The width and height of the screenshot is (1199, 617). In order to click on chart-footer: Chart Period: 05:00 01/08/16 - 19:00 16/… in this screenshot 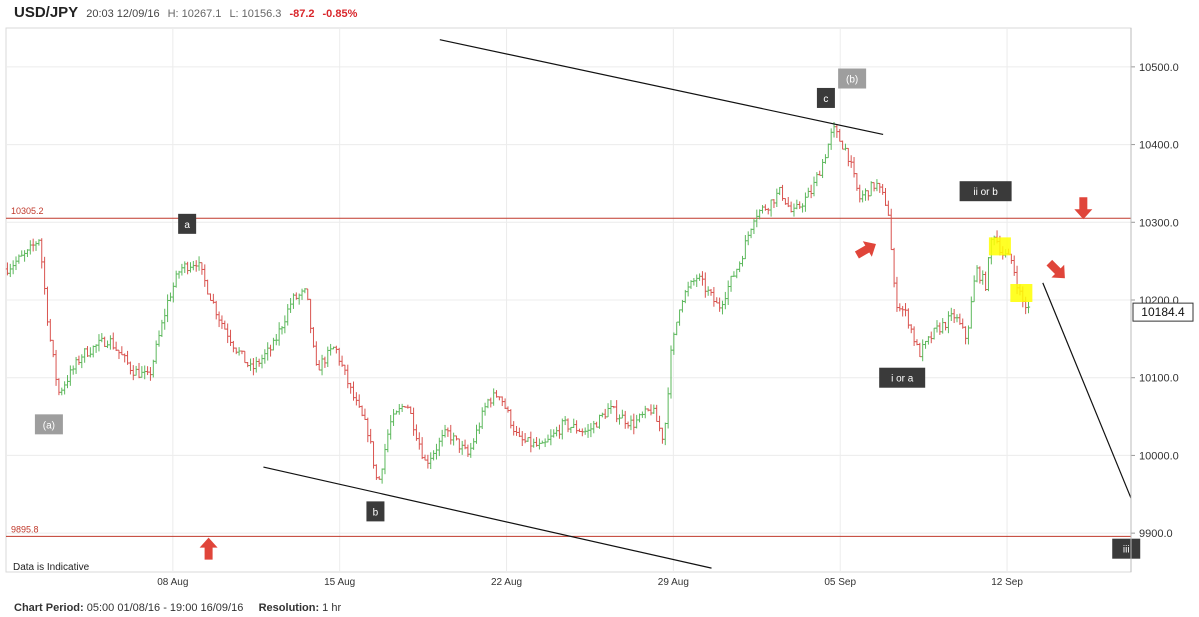, I will do `click(177, 608)`.